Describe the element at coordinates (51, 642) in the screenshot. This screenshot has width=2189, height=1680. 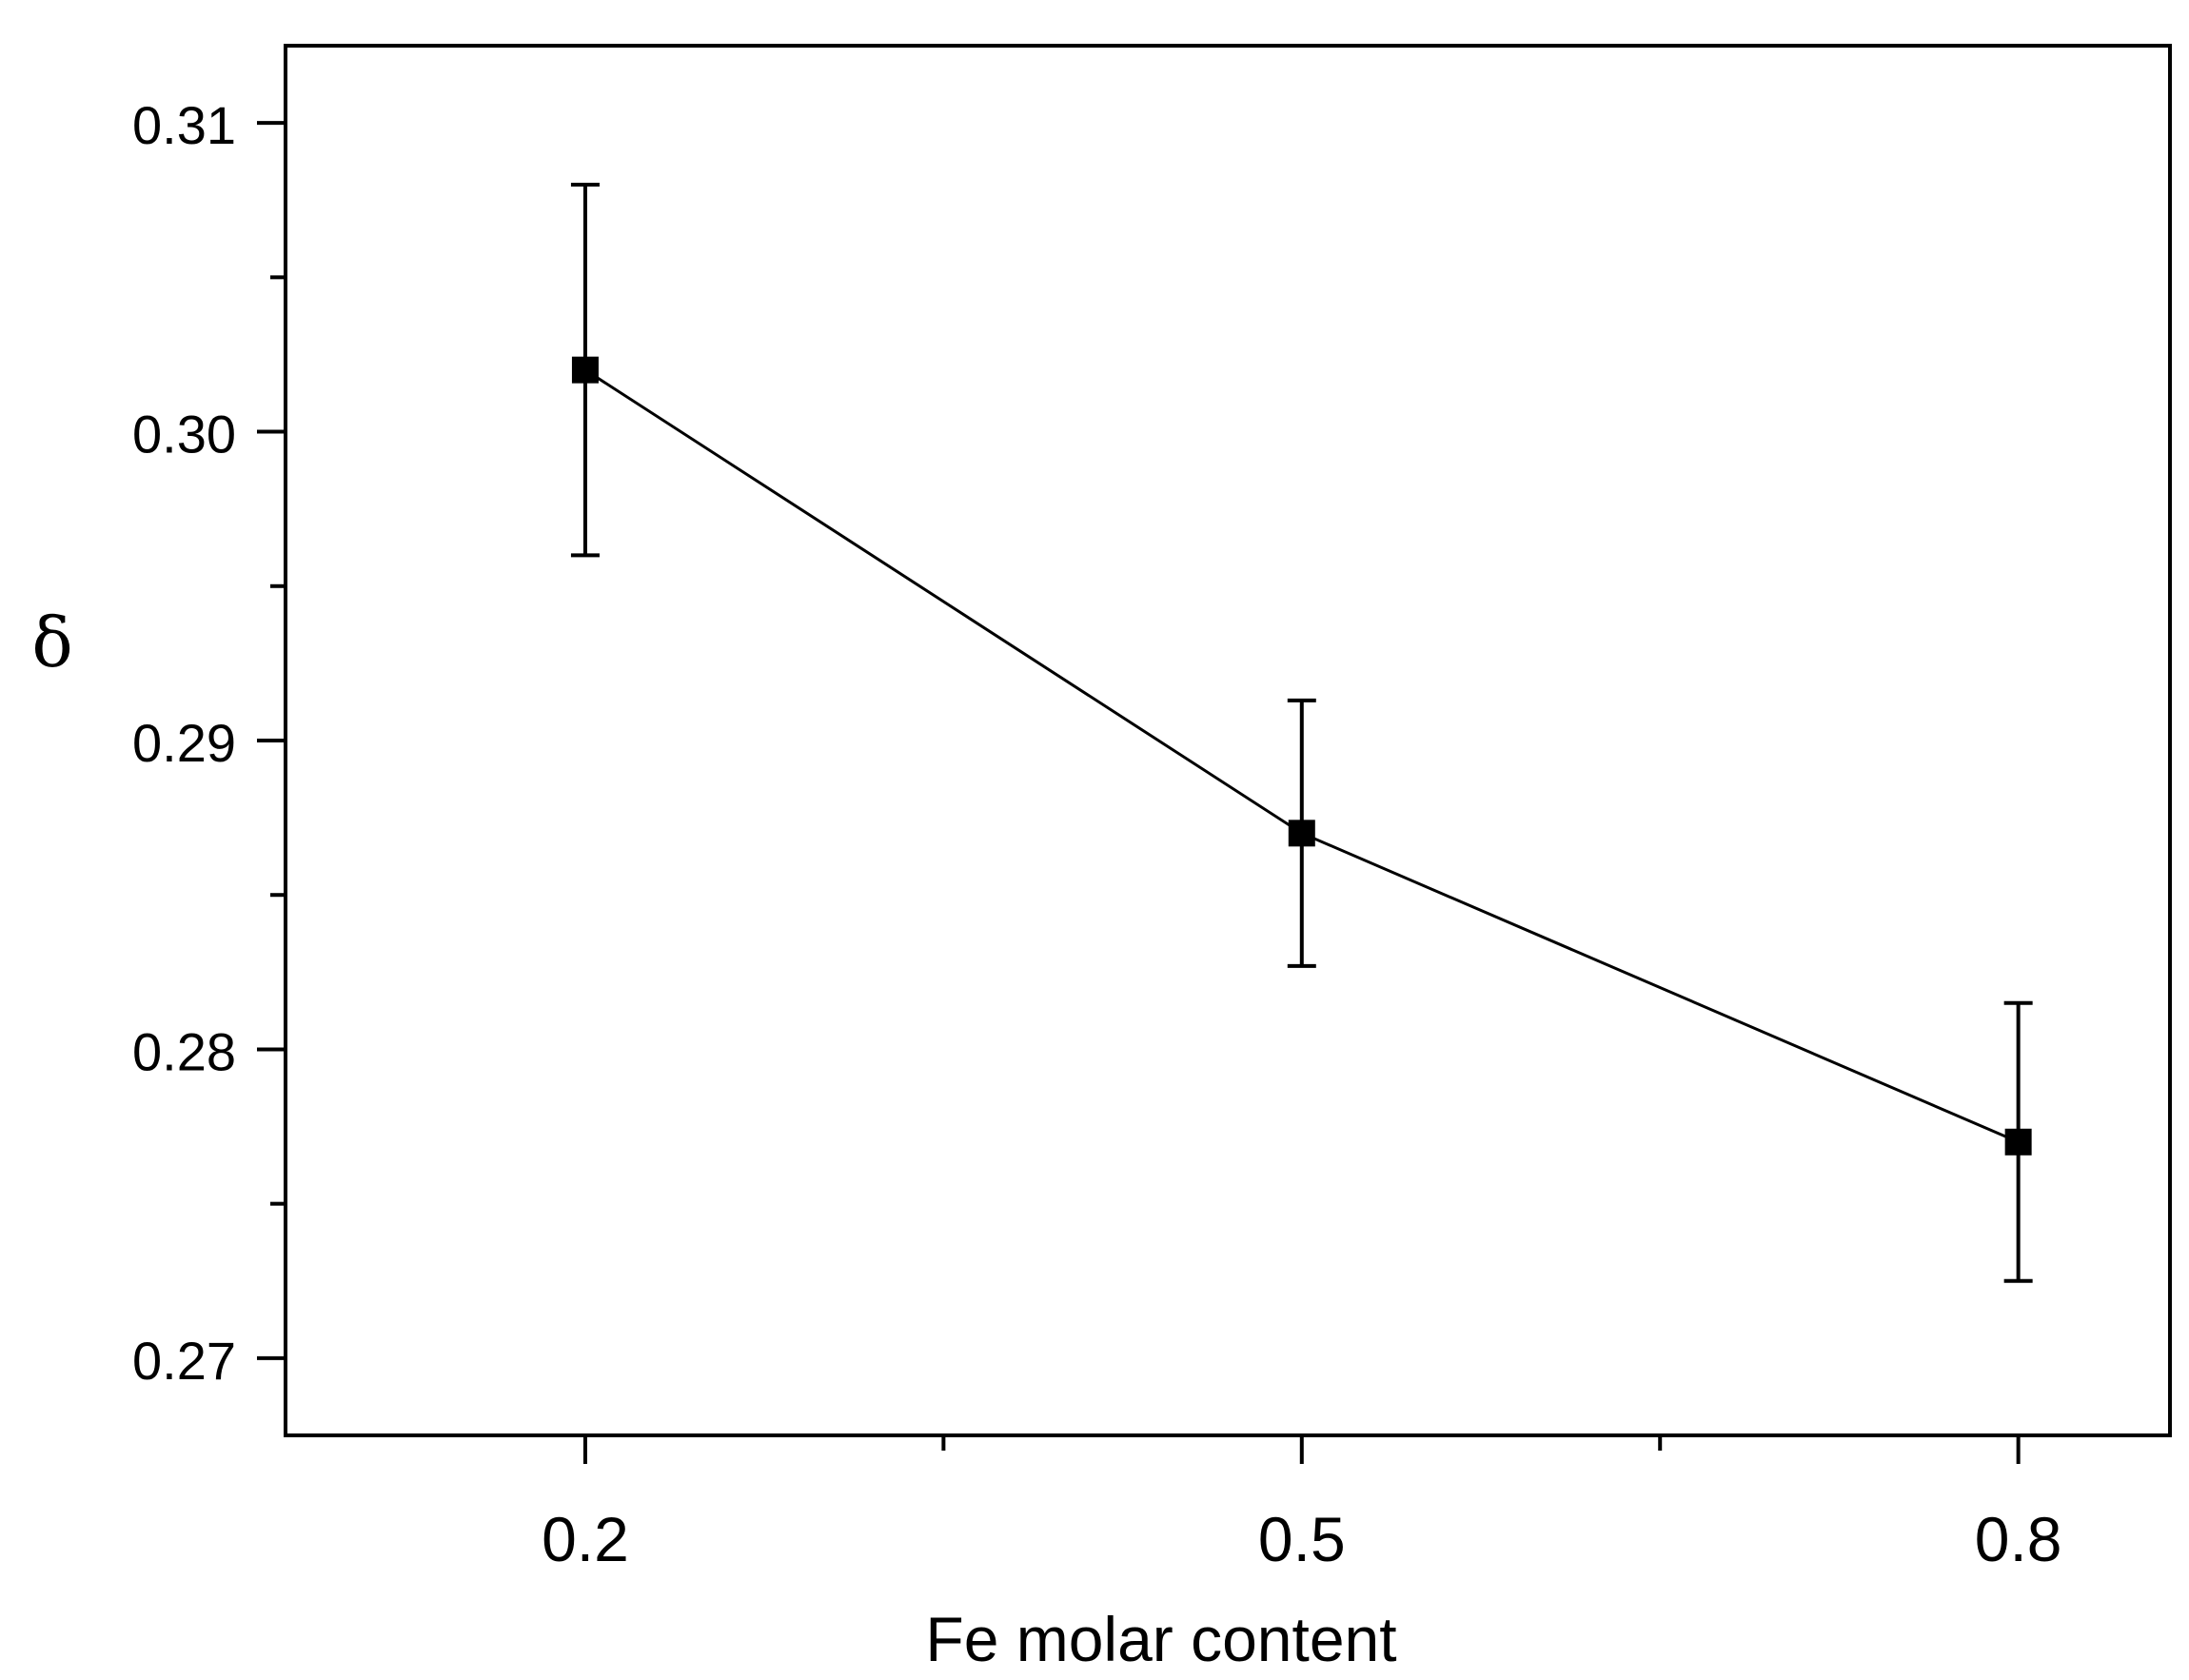
I see `y-axis-title: δ` at that location.